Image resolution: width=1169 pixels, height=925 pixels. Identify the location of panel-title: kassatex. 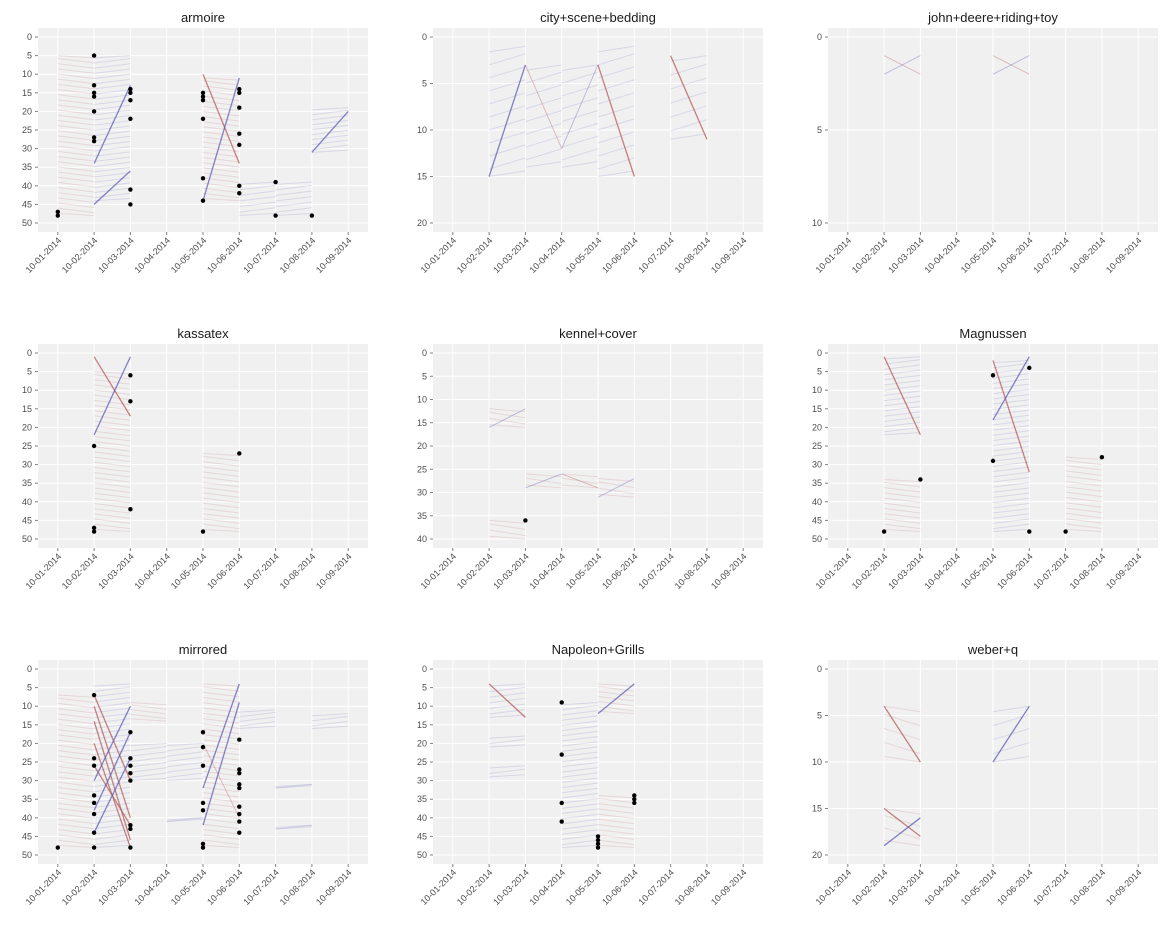
(203, 333).